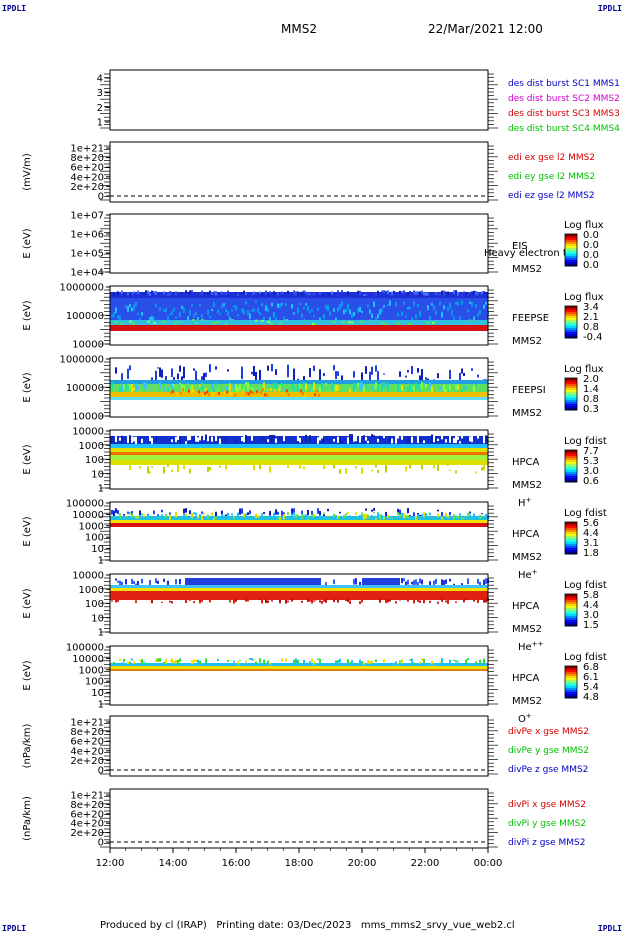  I want to click on hpca_h-colorbar-tick: 0.6, so click(591, 481).